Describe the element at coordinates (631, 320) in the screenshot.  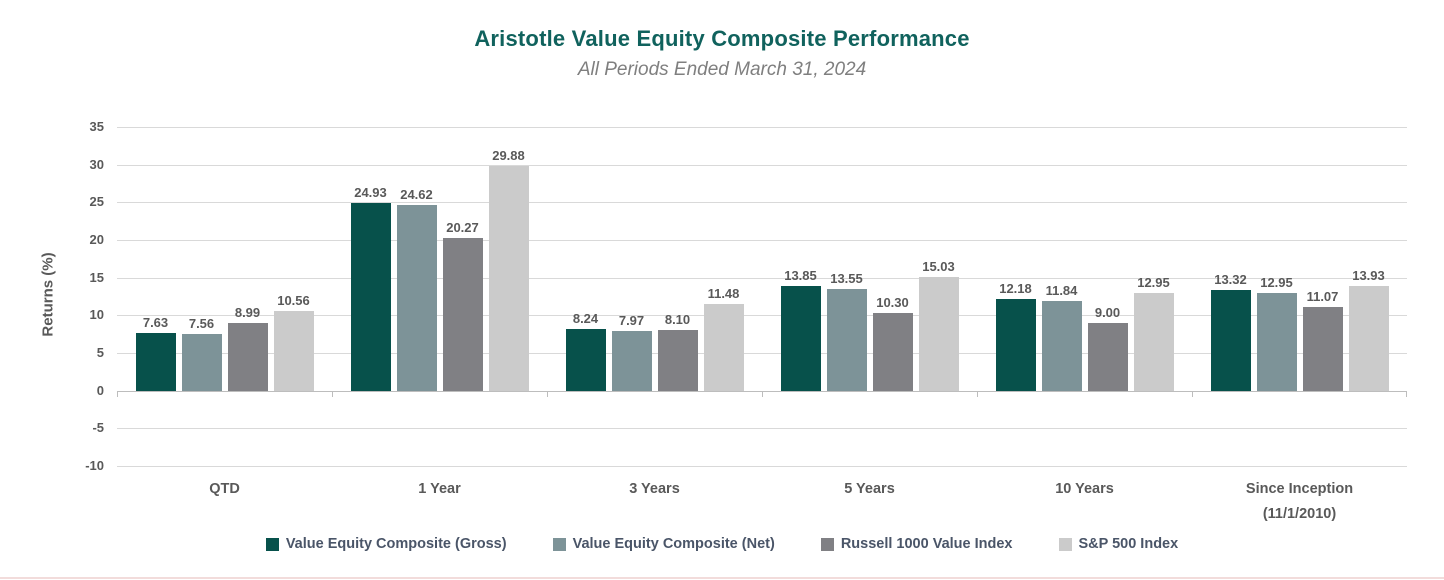
I see `bar-value-label: 7.97` at that location.